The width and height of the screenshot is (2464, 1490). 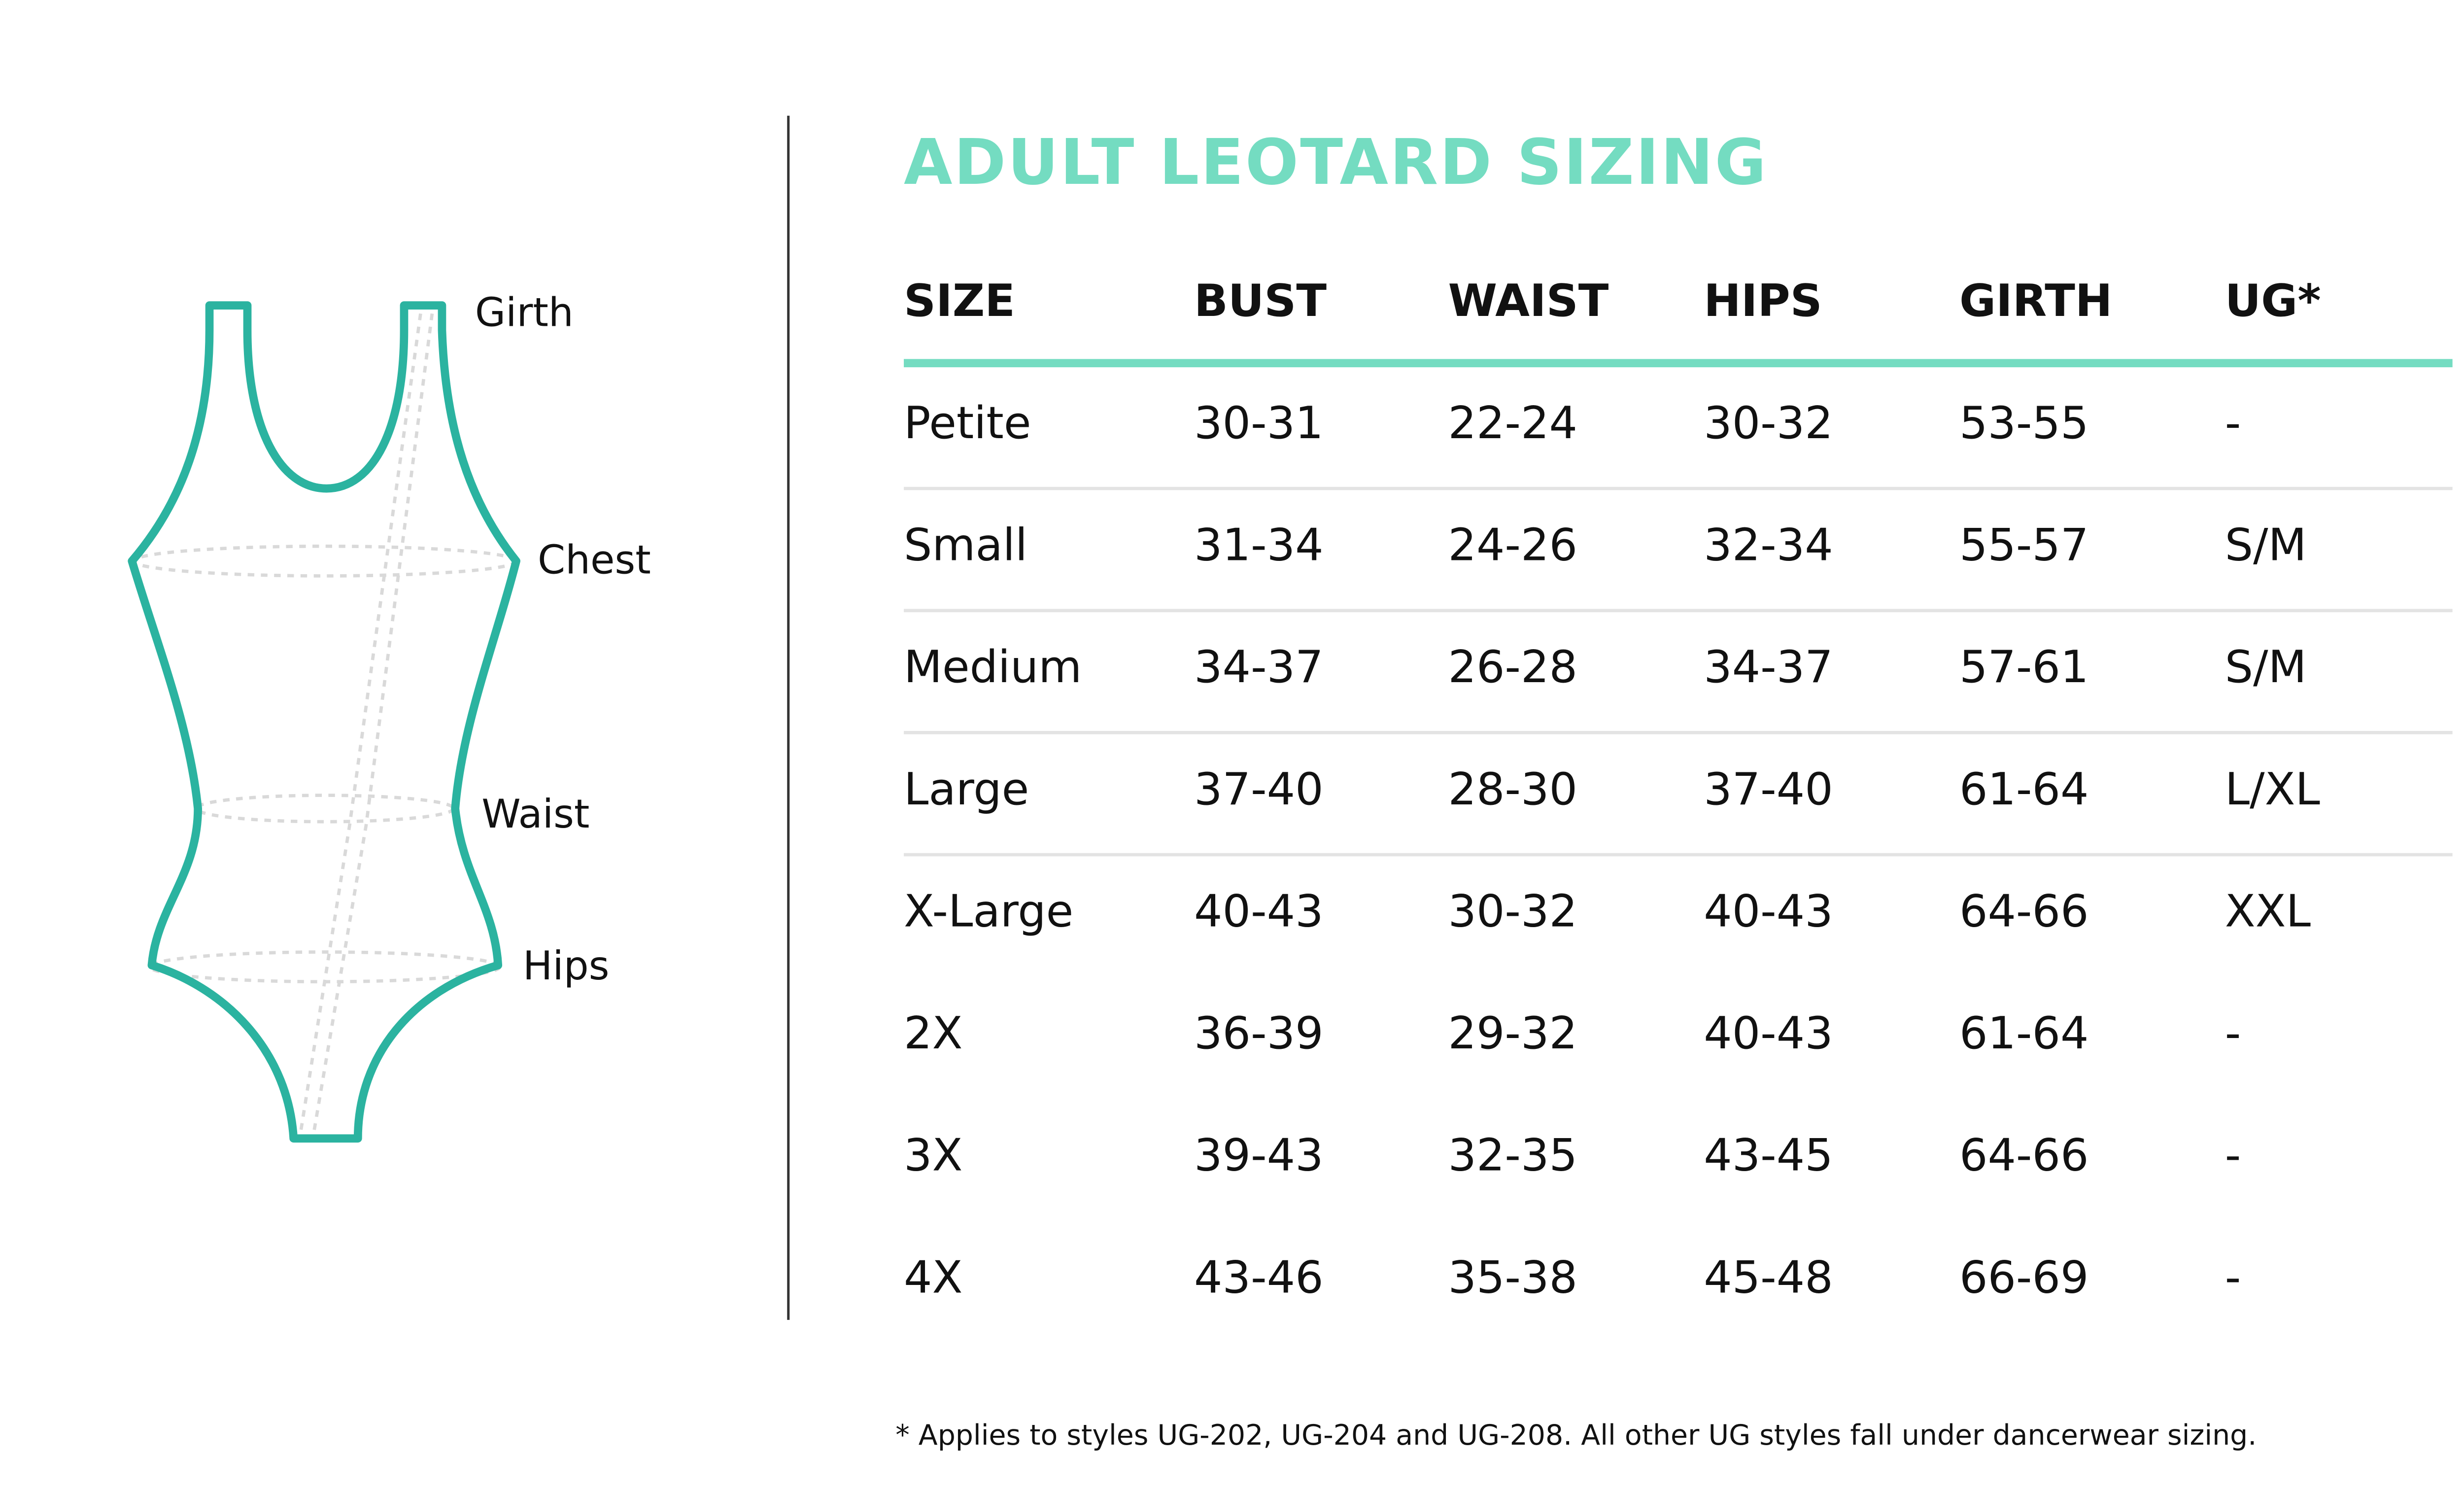 What do you see at coordinates (2024, 423) in the screenshot?
I see `table-cell: 53-55` at bounding box center [2024, 423].